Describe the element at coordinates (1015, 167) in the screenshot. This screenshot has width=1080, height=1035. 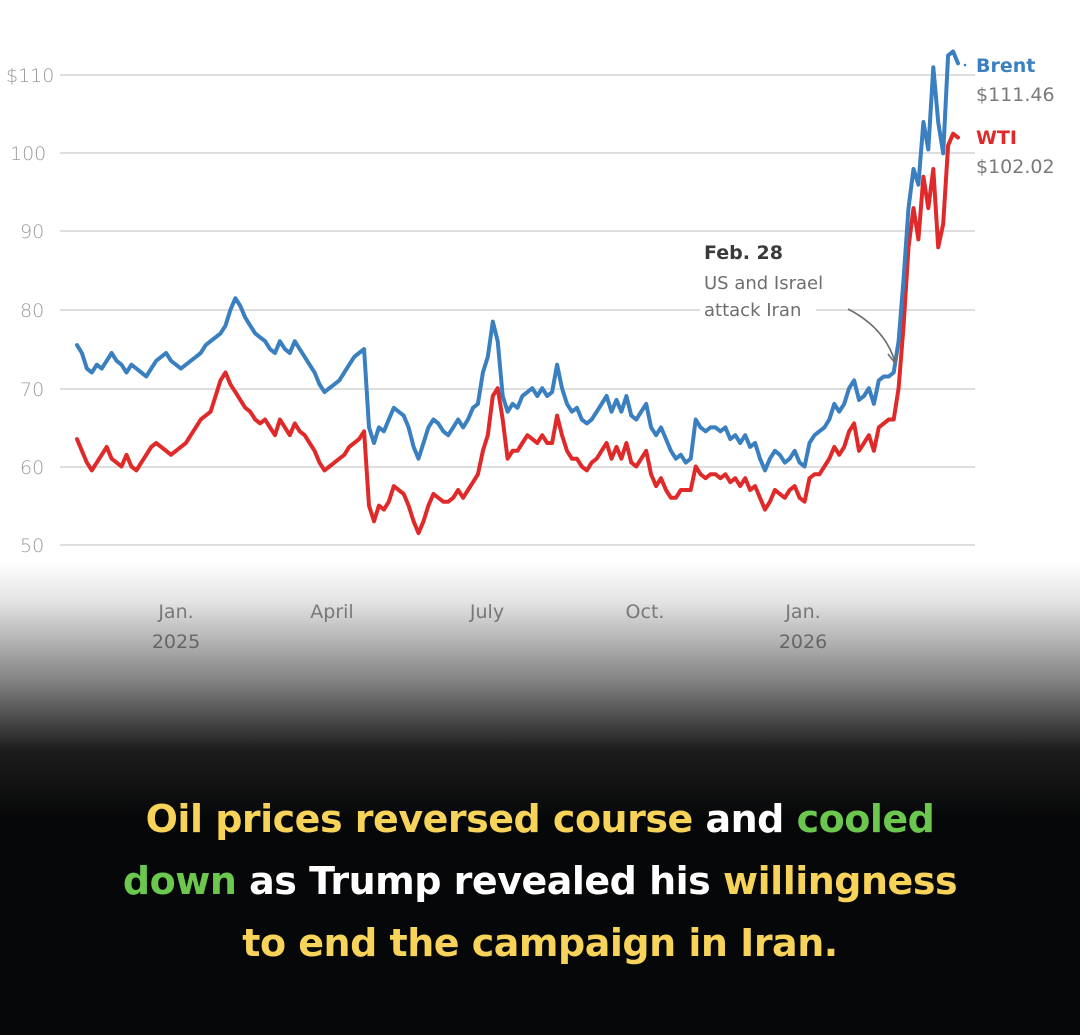
I see `legend-wti-value: $102.02` at that location.